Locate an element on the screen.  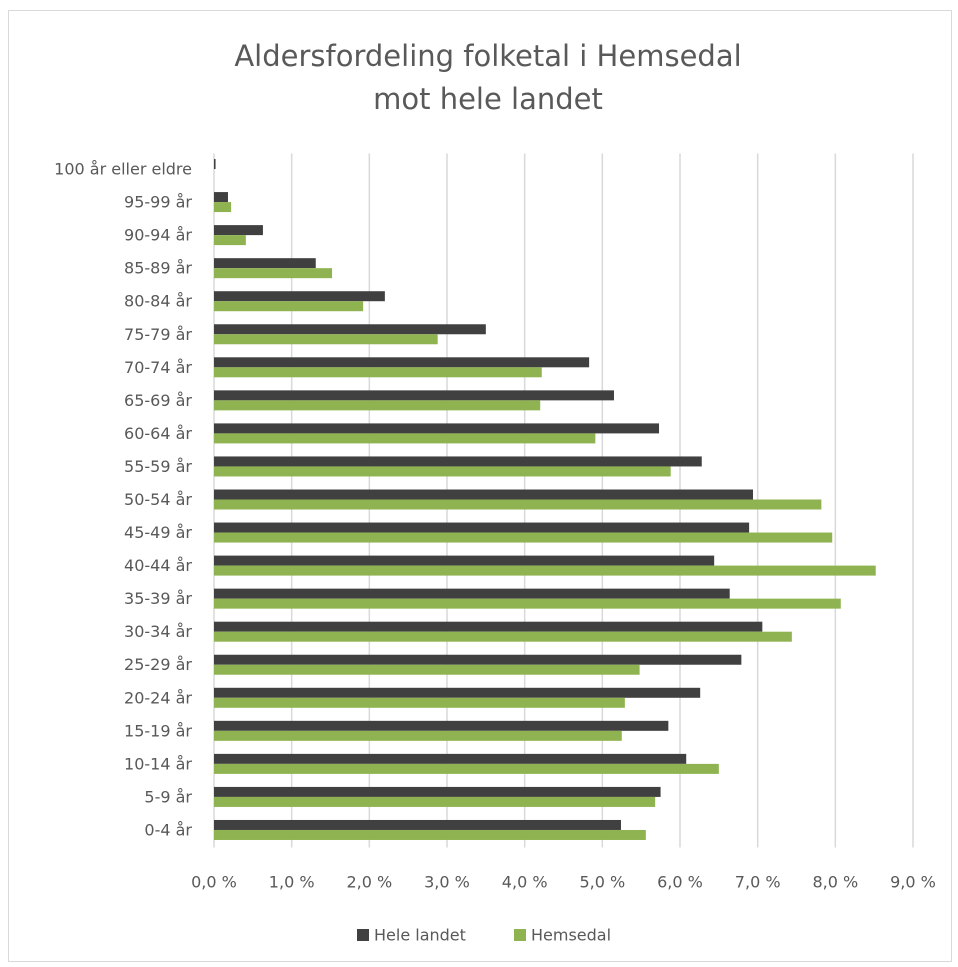
y-tick-label: 40-44 år is located at coordinates (158, 565).